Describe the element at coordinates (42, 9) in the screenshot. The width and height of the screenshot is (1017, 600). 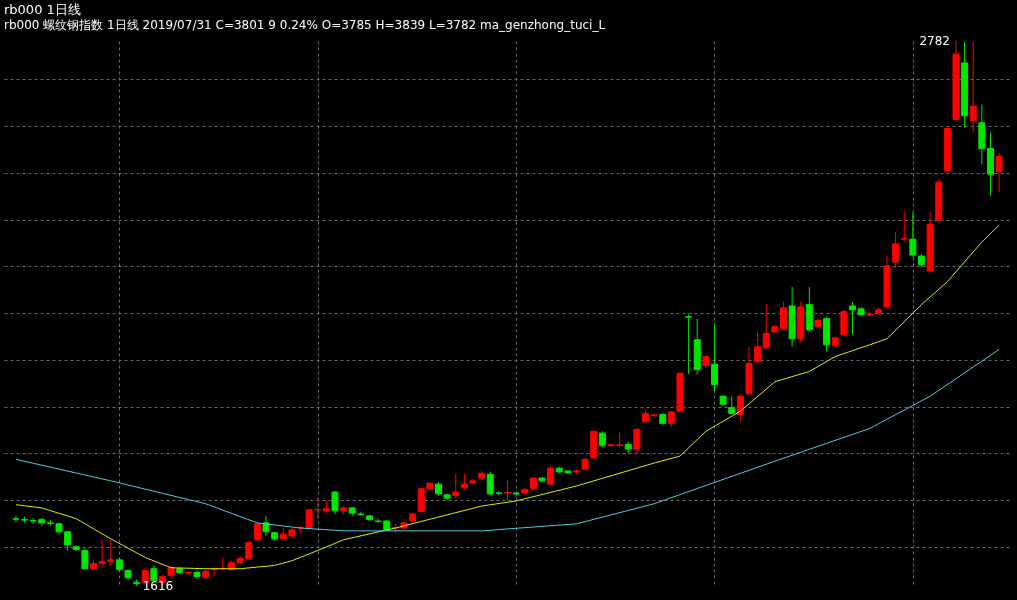
I see `chart-title: rb000 1日线` at that location.